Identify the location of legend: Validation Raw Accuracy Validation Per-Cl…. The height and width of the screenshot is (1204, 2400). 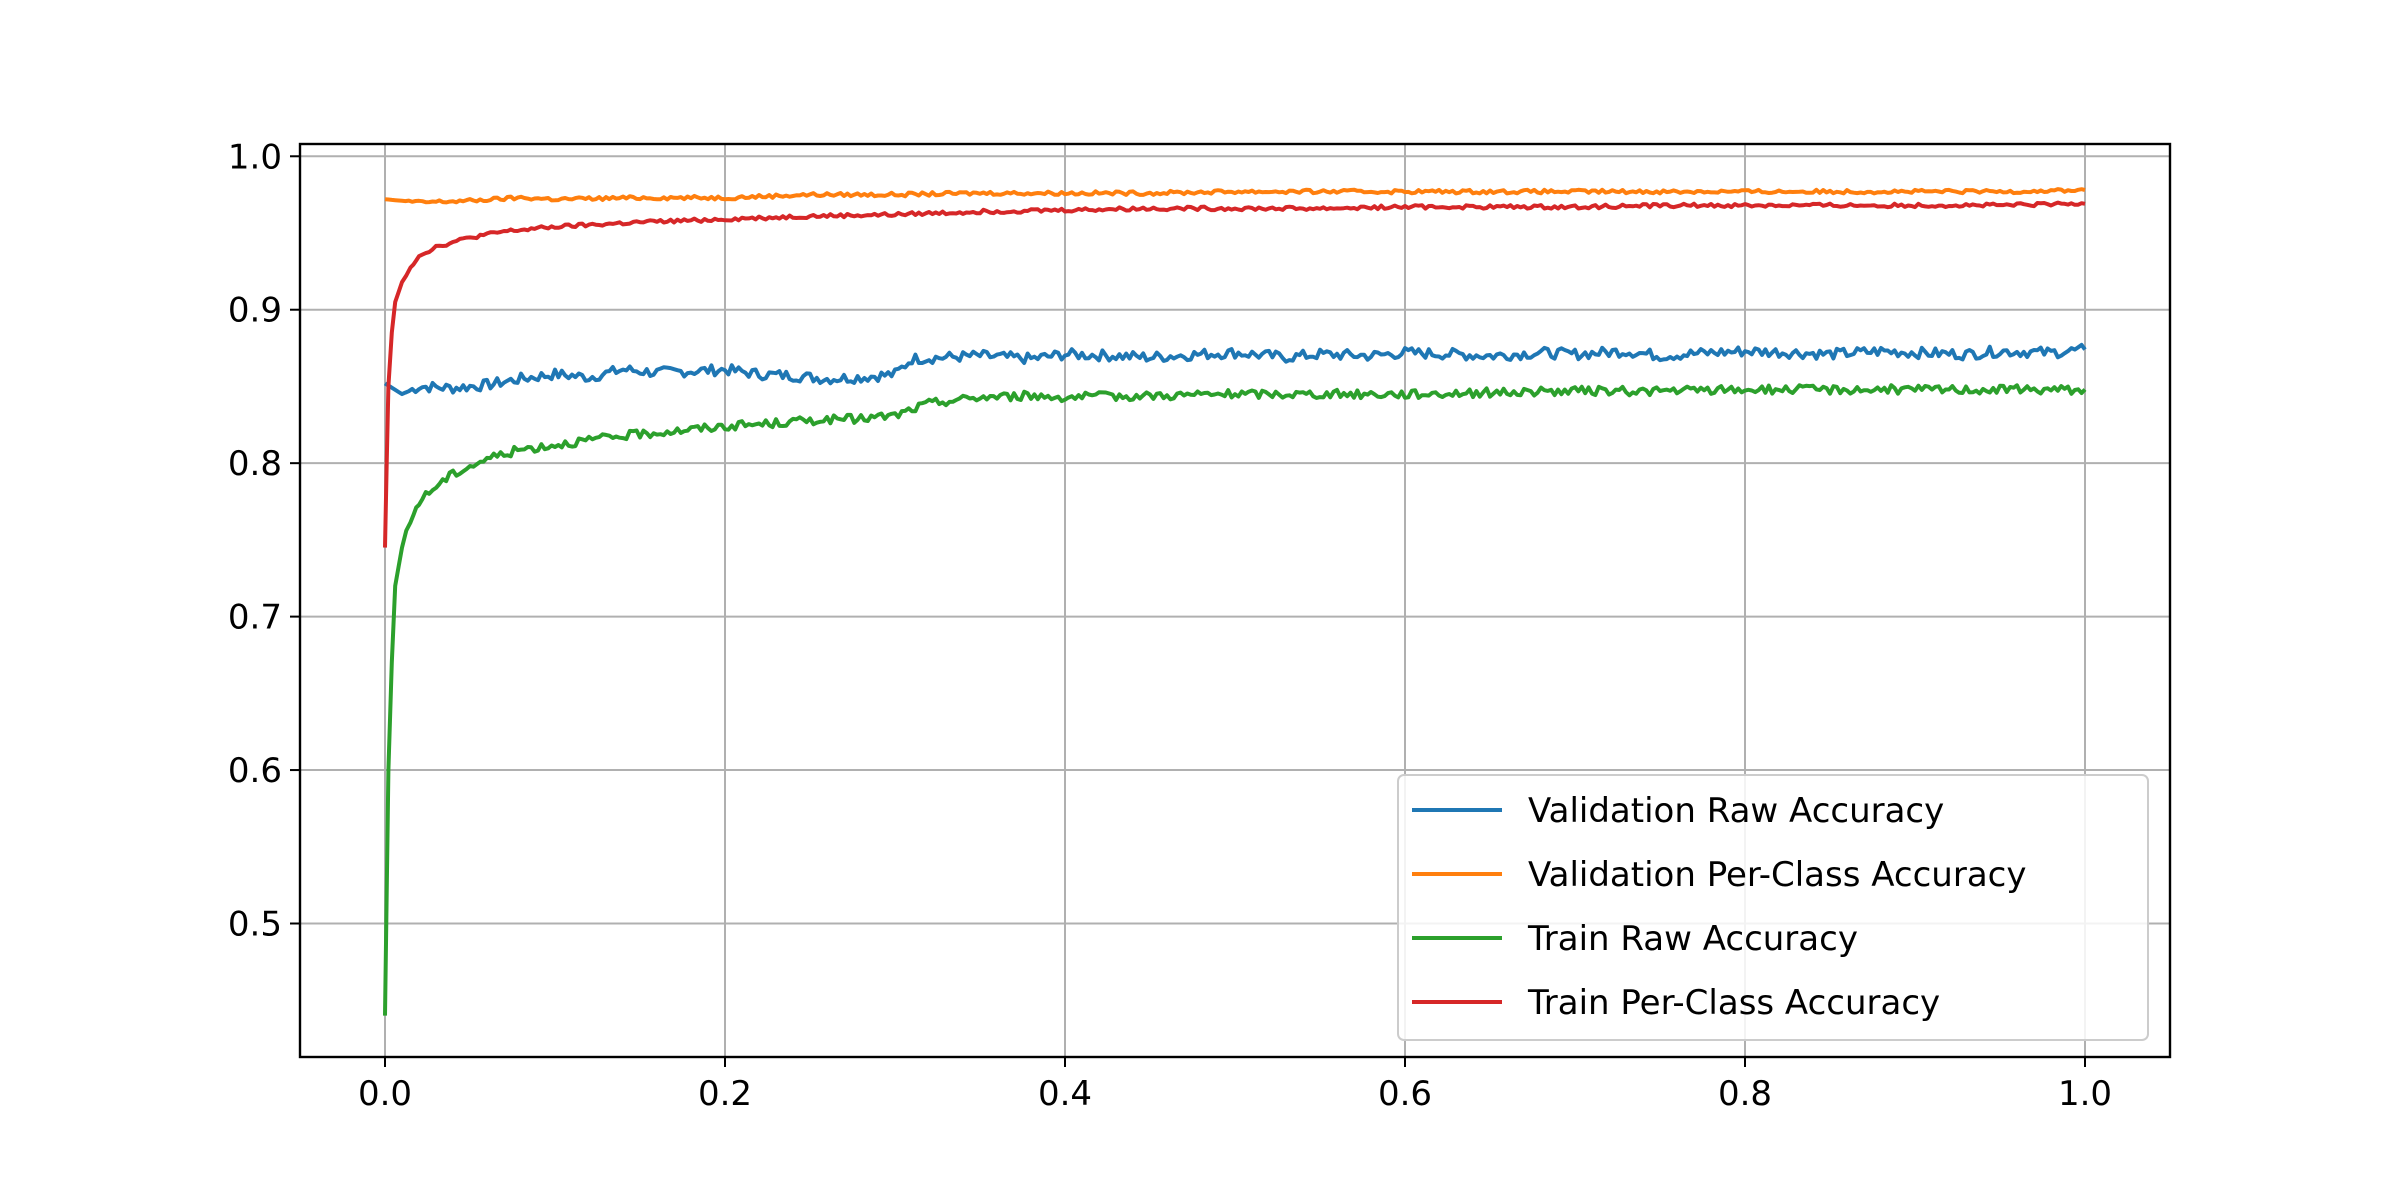
(1773, 907).